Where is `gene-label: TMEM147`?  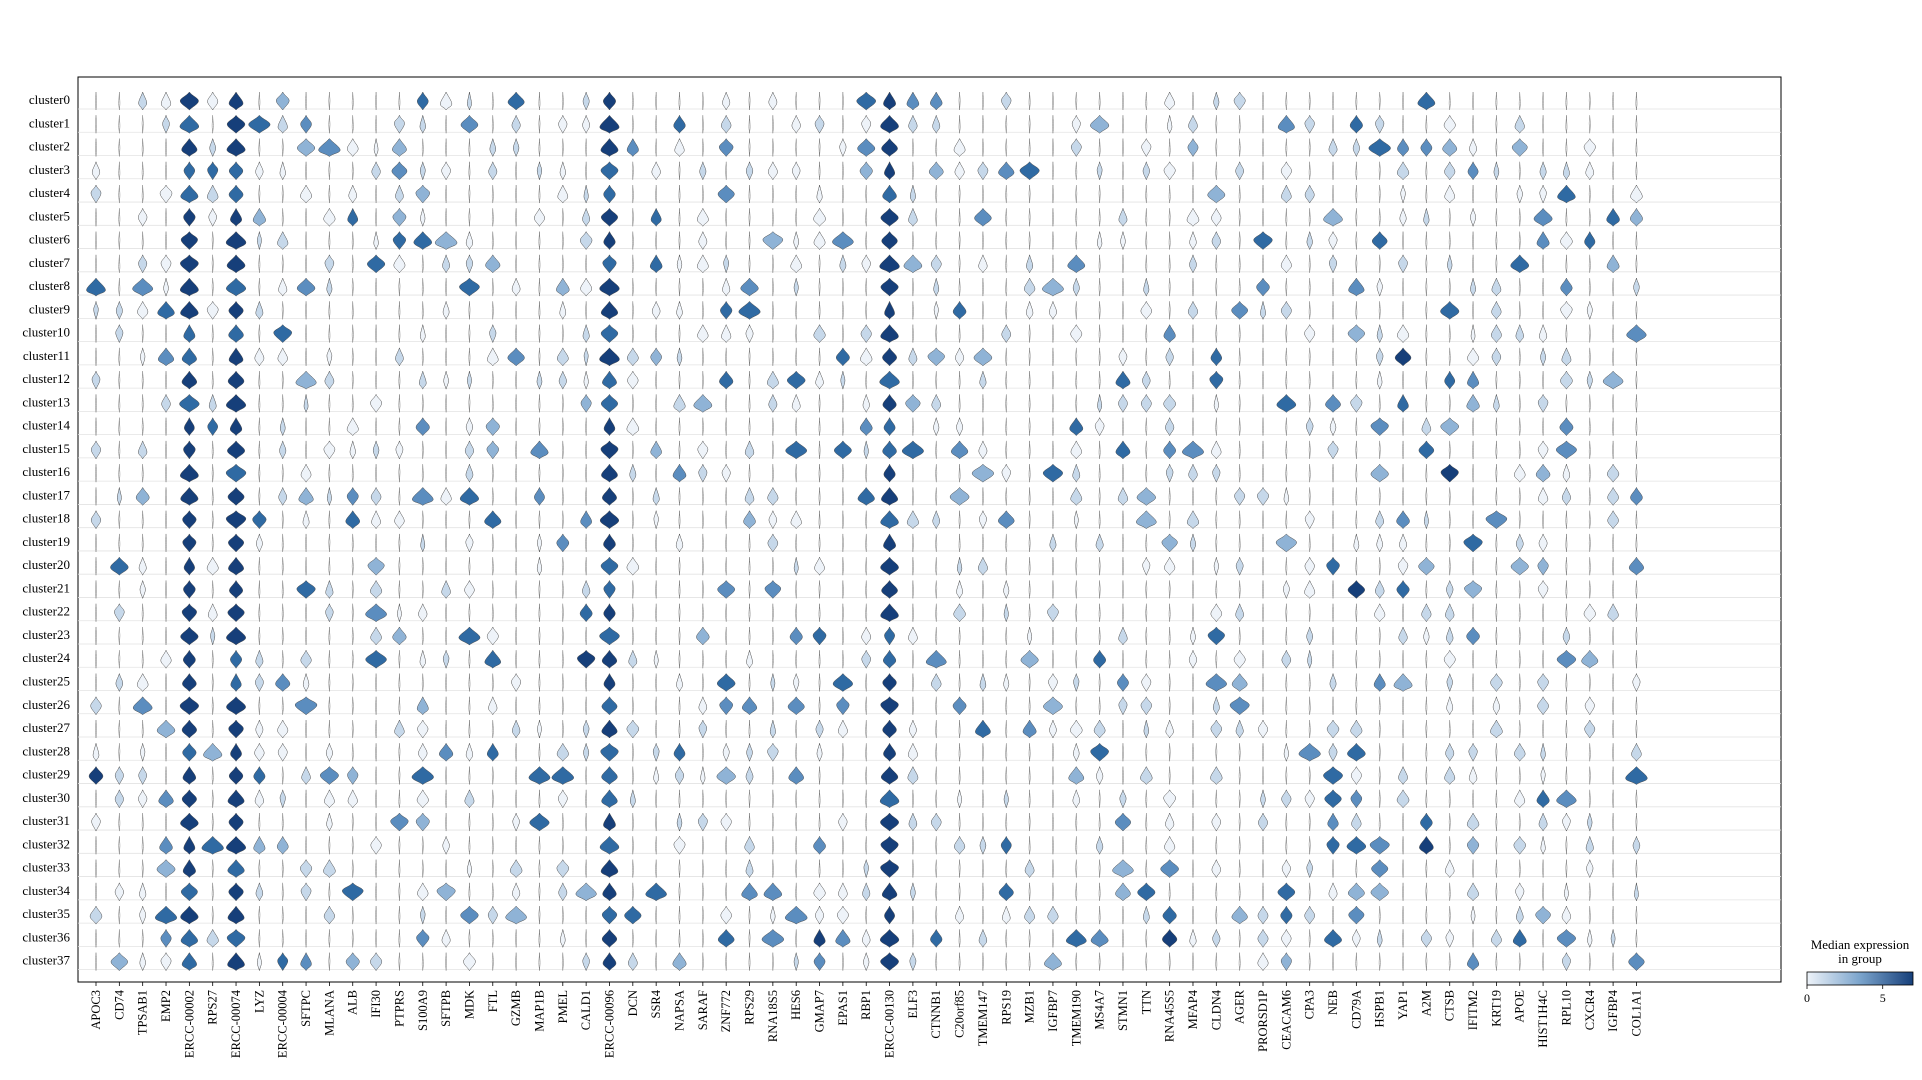 gene-label: TMEM147 is located at coordinates (983, 1018).